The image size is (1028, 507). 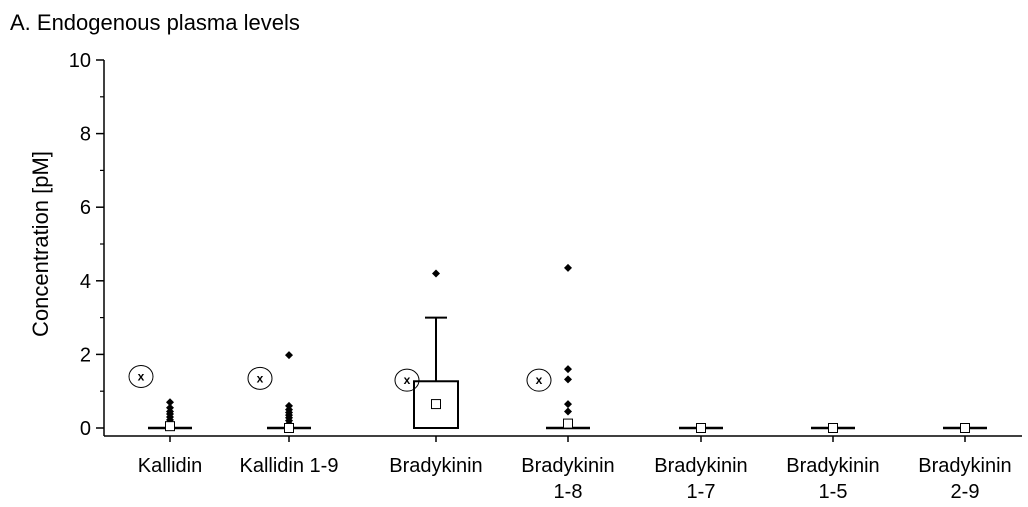 What do you see at coordinates (155, 22) in the screenshot?
I see `chart-title: A. Endogenous plasma levels` at bounding box center [155, 22].